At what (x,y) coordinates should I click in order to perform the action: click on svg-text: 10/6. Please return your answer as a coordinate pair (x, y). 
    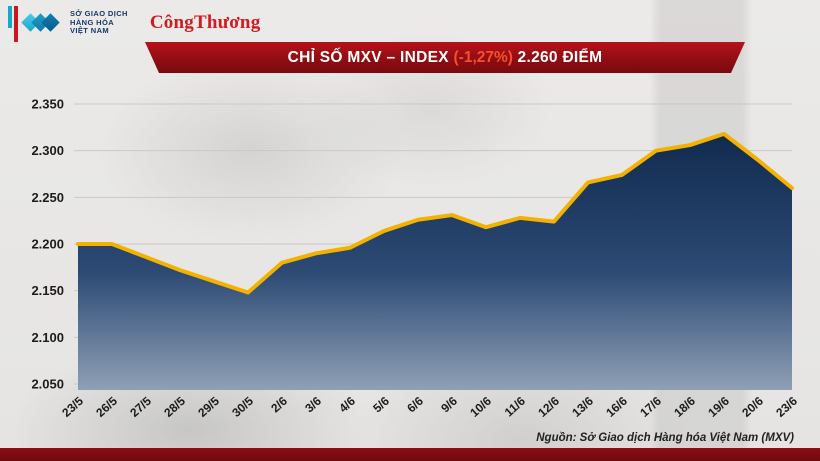
    Looking at the image, I should click on (480, 407).